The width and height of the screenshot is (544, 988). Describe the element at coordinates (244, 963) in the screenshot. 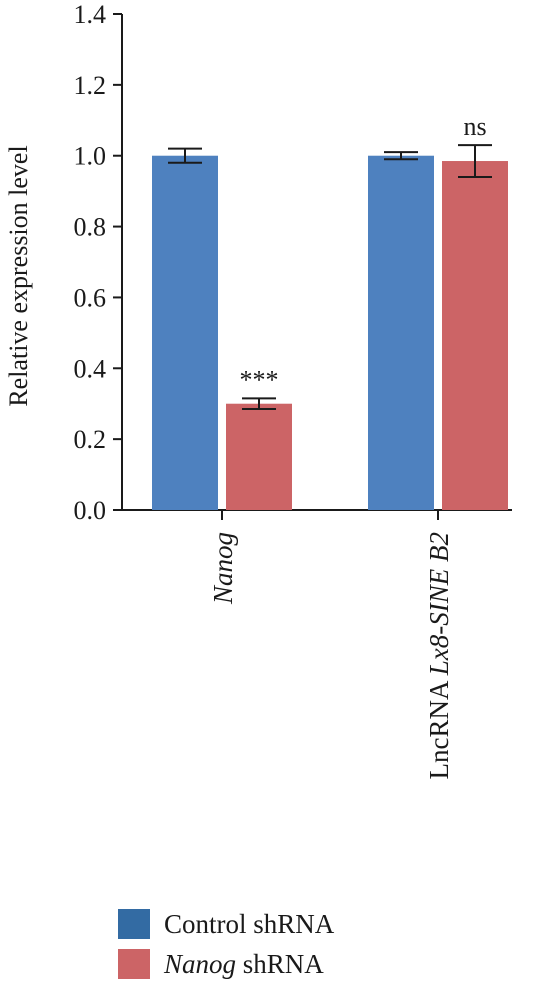

I see `legend-label-nanog: Nanog shRNA` at that location.